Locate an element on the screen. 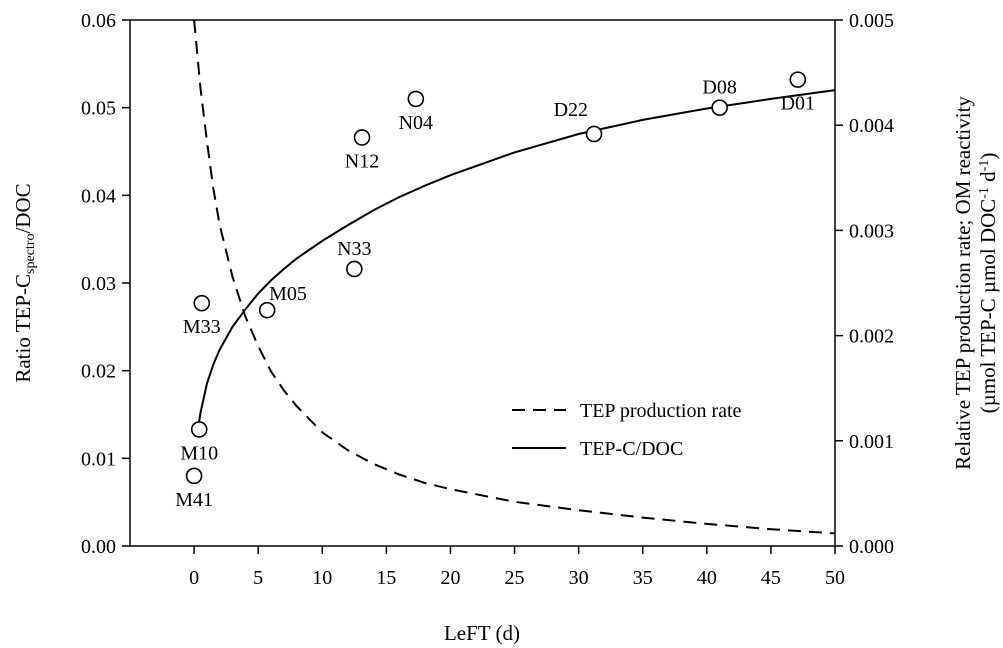 Image resolution: width=1003 pixels, height=648 pixels. x-tick-label: 40 is located at coordinates (707, 578).